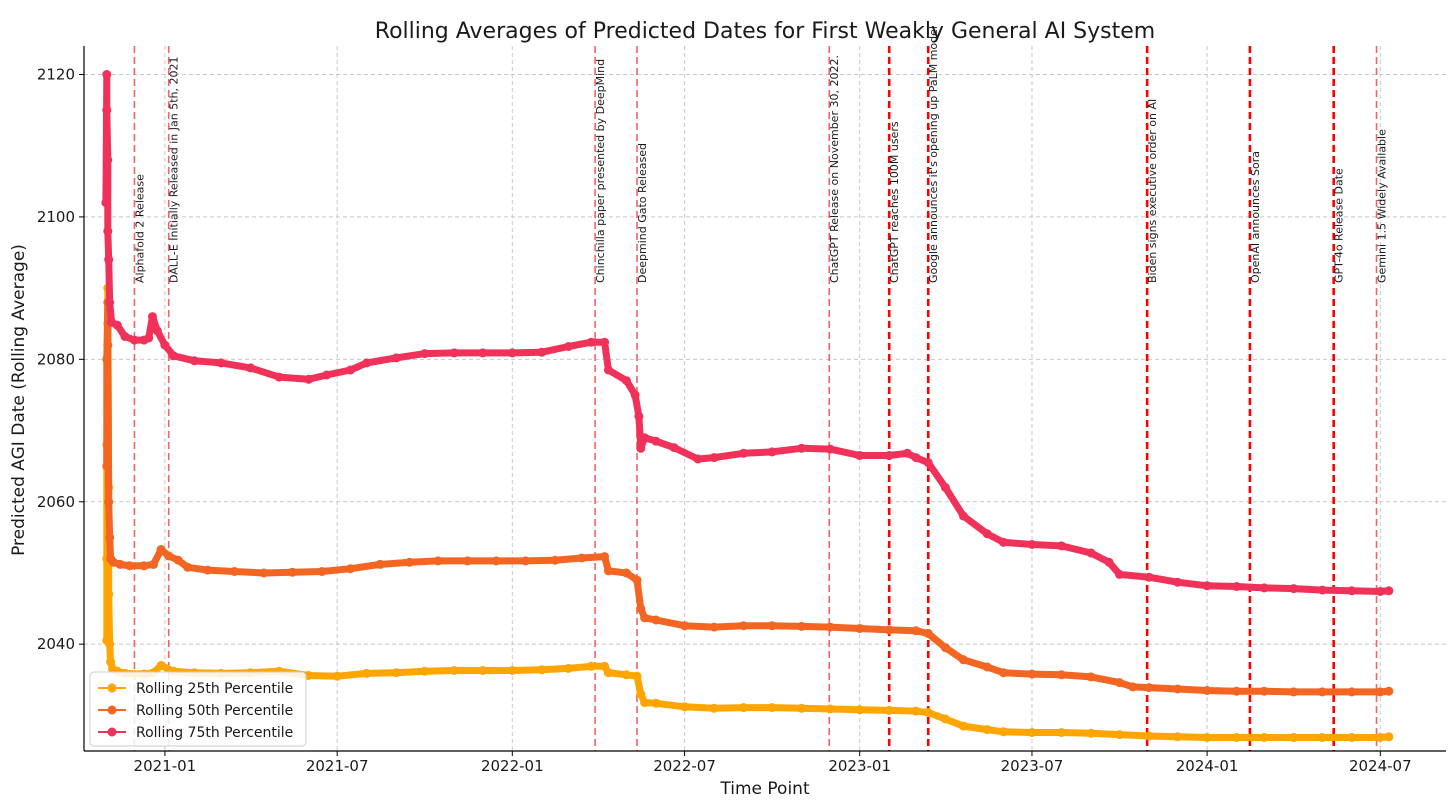  Describe the element at coordinates (56, 74) in the screenshot. I see `y-tick-label: 2120` at that location.